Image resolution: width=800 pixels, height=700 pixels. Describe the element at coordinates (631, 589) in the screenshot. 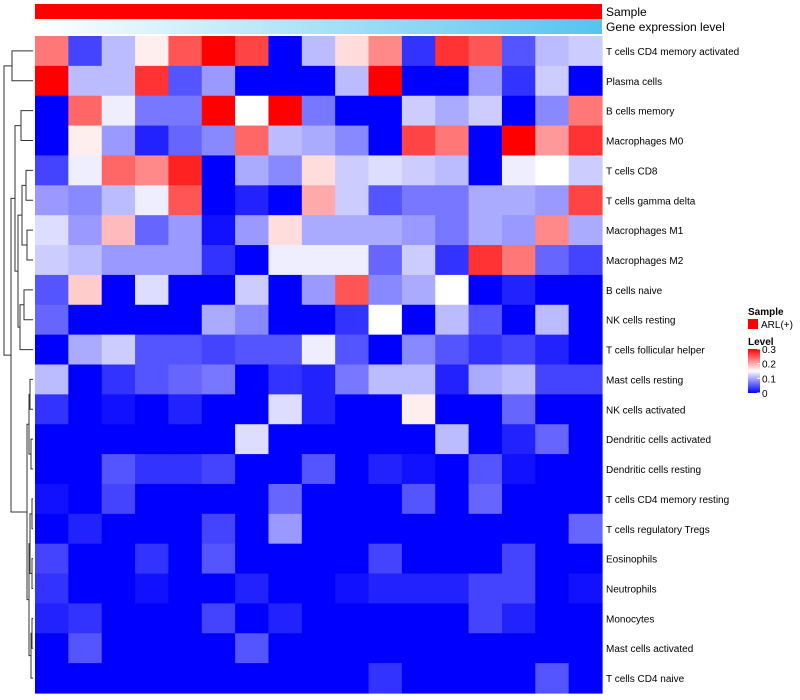

I see `row-label: Neutrophils` at that location.